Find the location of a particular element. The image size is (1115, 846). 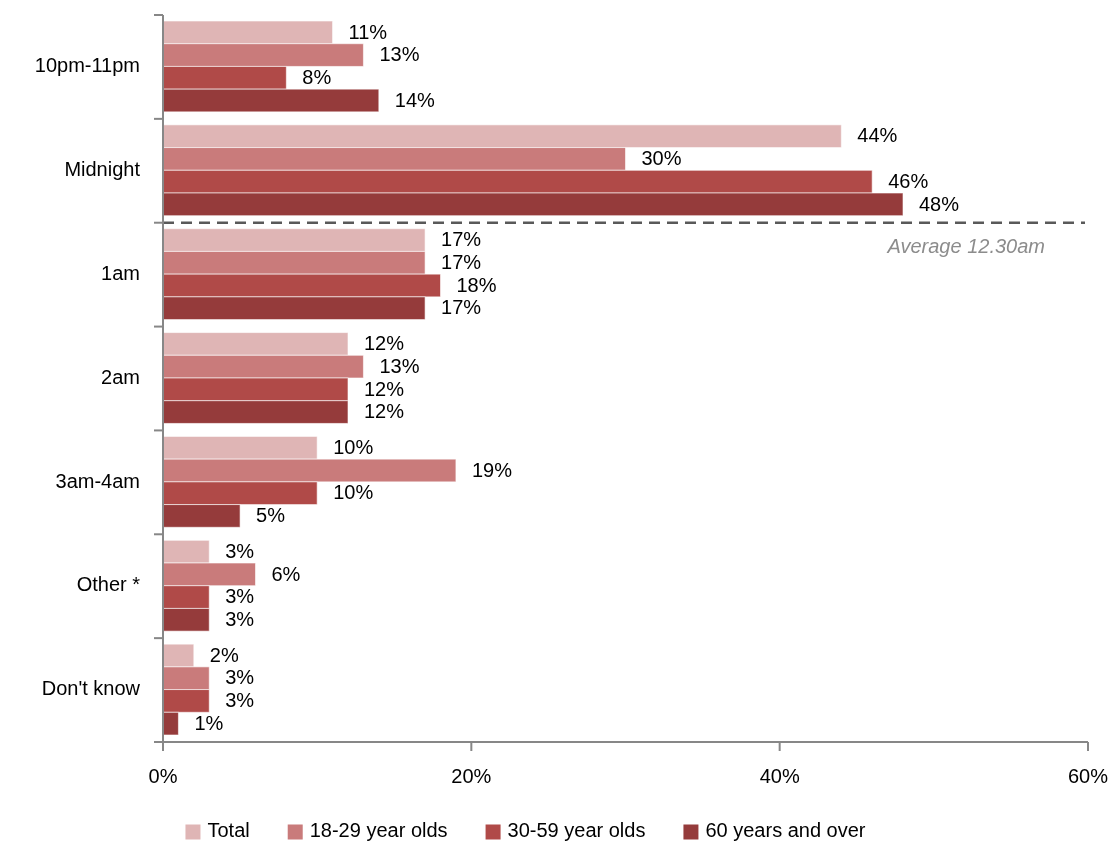

data-label: 18% is located at coordinates (476, 284).